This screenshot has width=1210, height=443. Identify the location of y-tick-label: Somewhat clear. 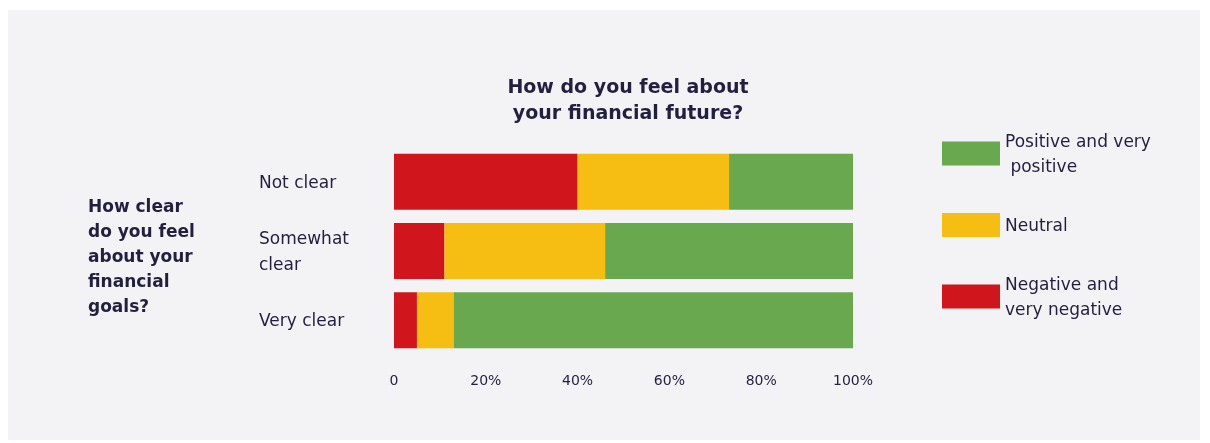
(307, 251).